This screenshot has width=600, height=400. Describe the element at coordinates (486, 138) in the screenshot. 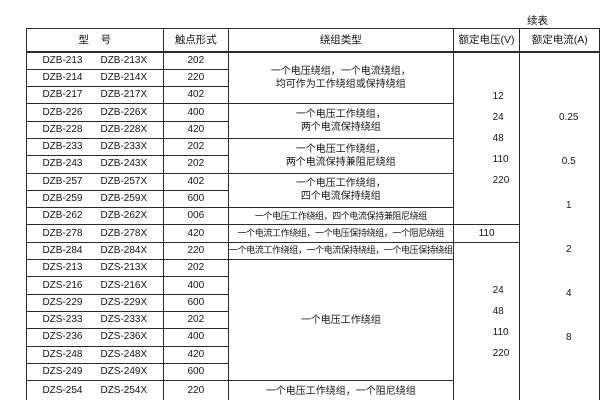

I see `rated-voltage-cell: 12 24 48 110 220` at that location.